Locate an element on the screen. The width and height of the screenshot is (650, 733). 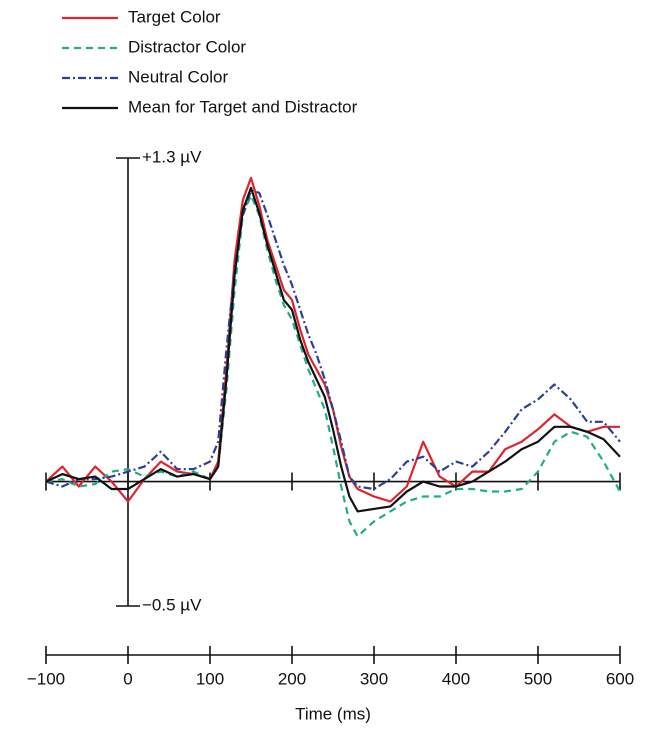
x-tick-label: 600 is located at coordinates (620, 678).